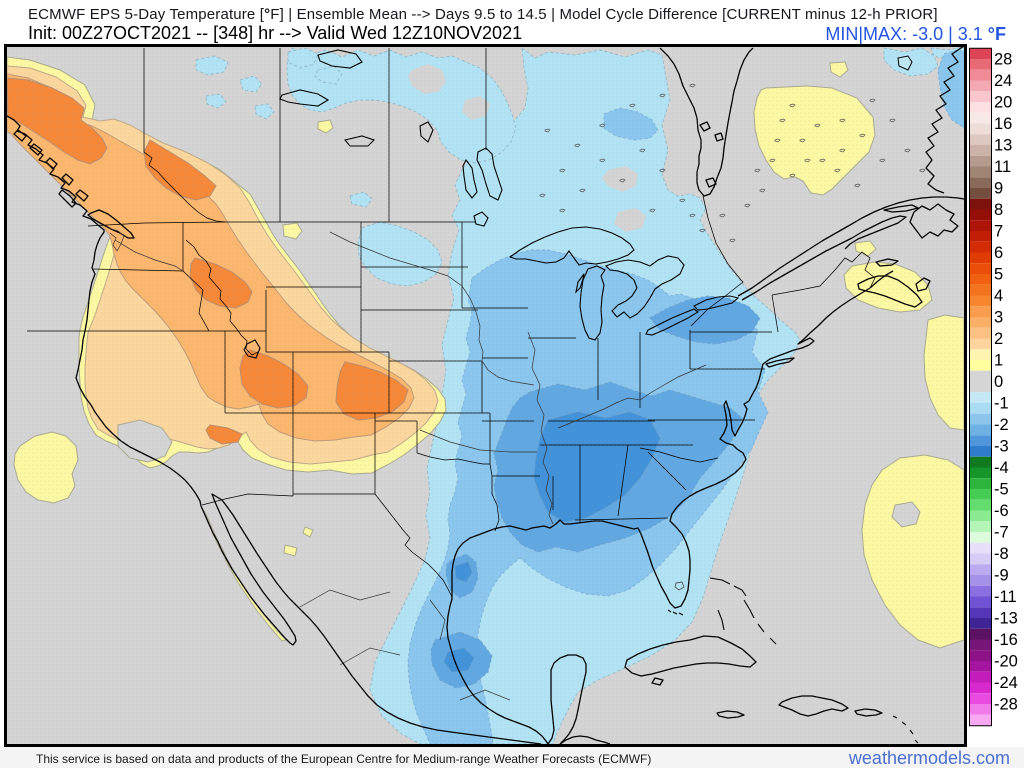  Describe the element at coordinates (1001, 468) in the screenshot. I see `svg-text: -4` at that location.